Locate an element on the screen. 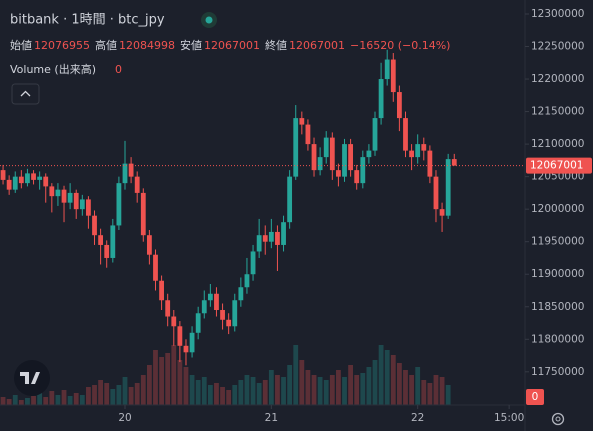 The image size is (593, 431). logo-bg is located at coordinates (32, 378).